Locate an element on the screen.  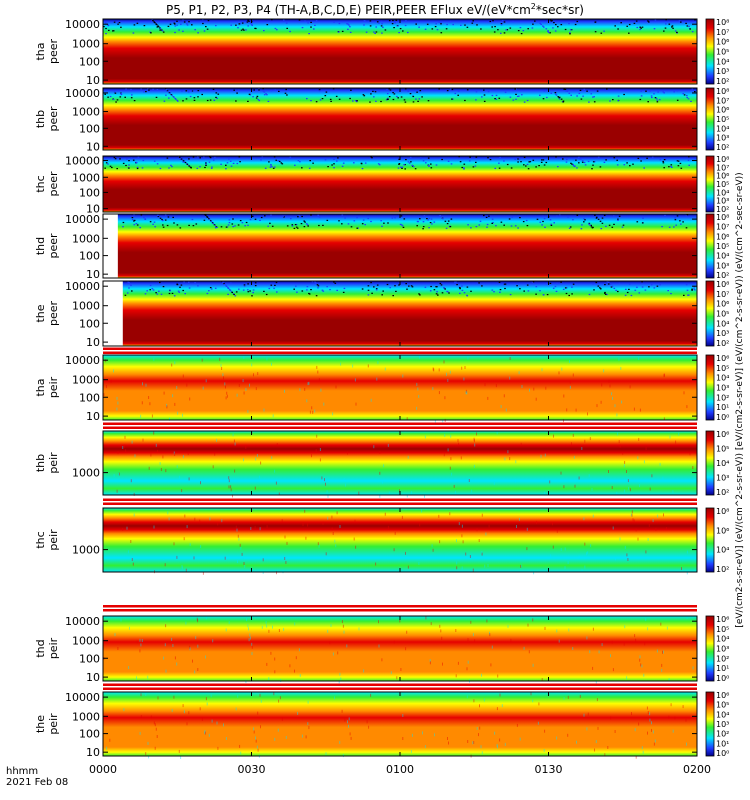
panel-instrument-label: peer is located at coordinates (53, 184).